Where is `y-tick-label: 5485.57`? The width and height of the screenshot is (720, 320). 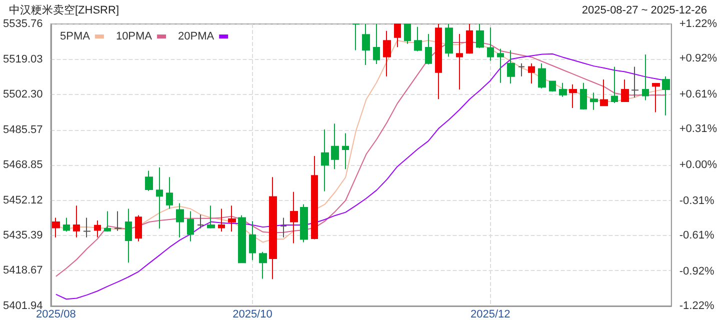
y-tick-label: 5485.57 is located at coordinates (22, 130).